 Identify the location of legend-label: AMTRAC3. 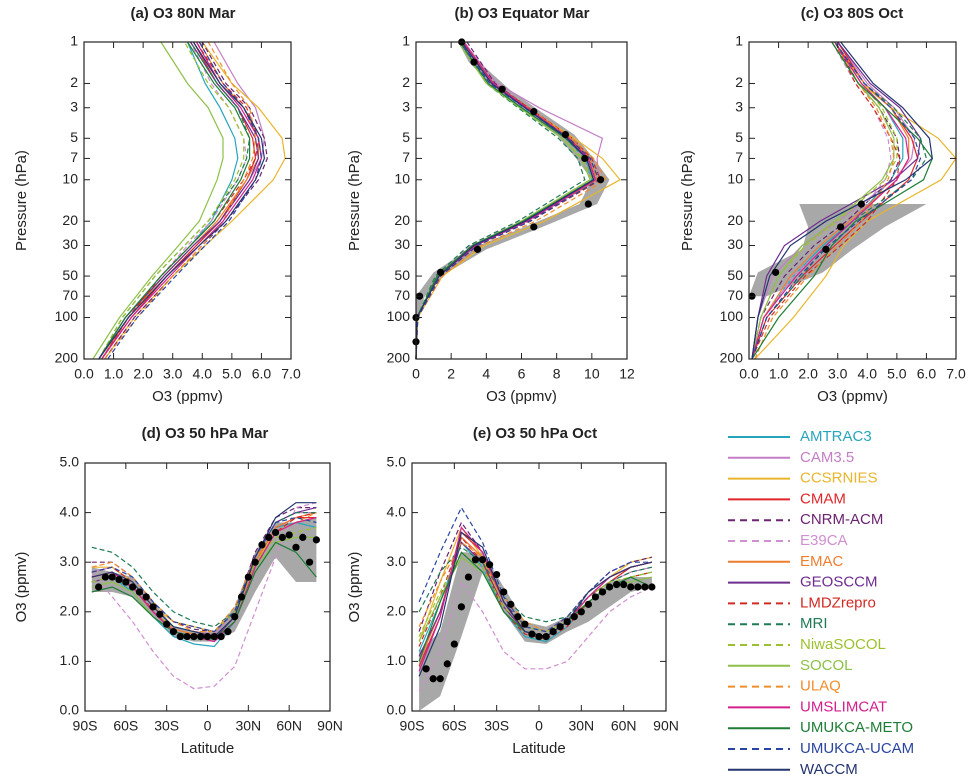
(836, 436).